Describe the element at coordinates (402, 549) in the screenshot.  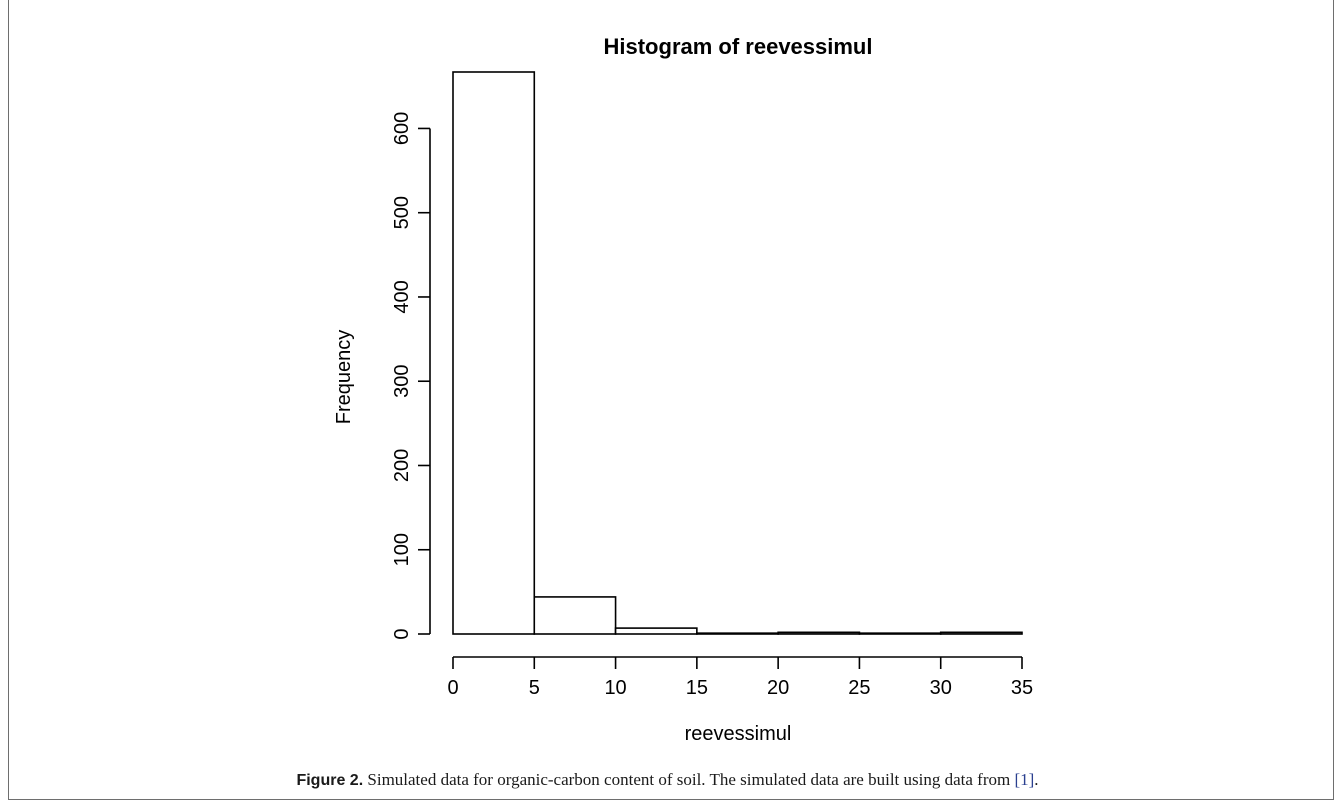
I see `y-tick-label-1: 100` at that location.